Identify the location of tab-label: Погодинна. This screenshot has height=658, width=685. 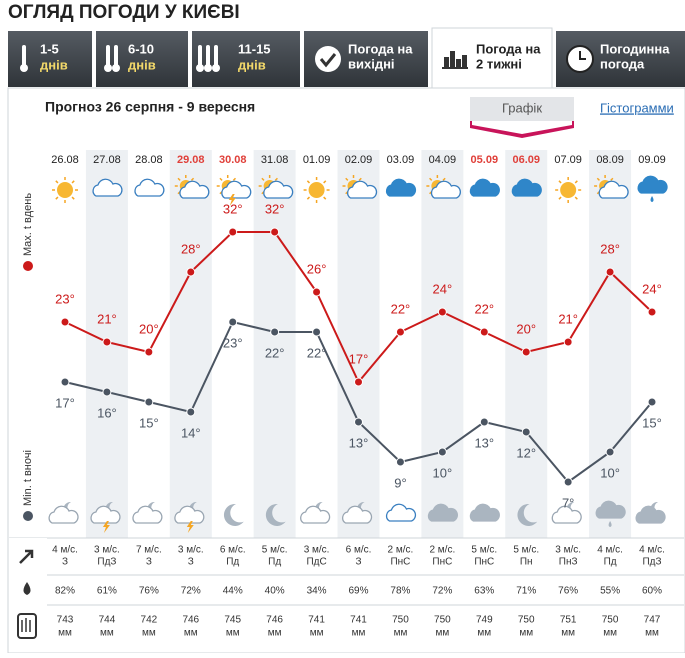
(635, 48).